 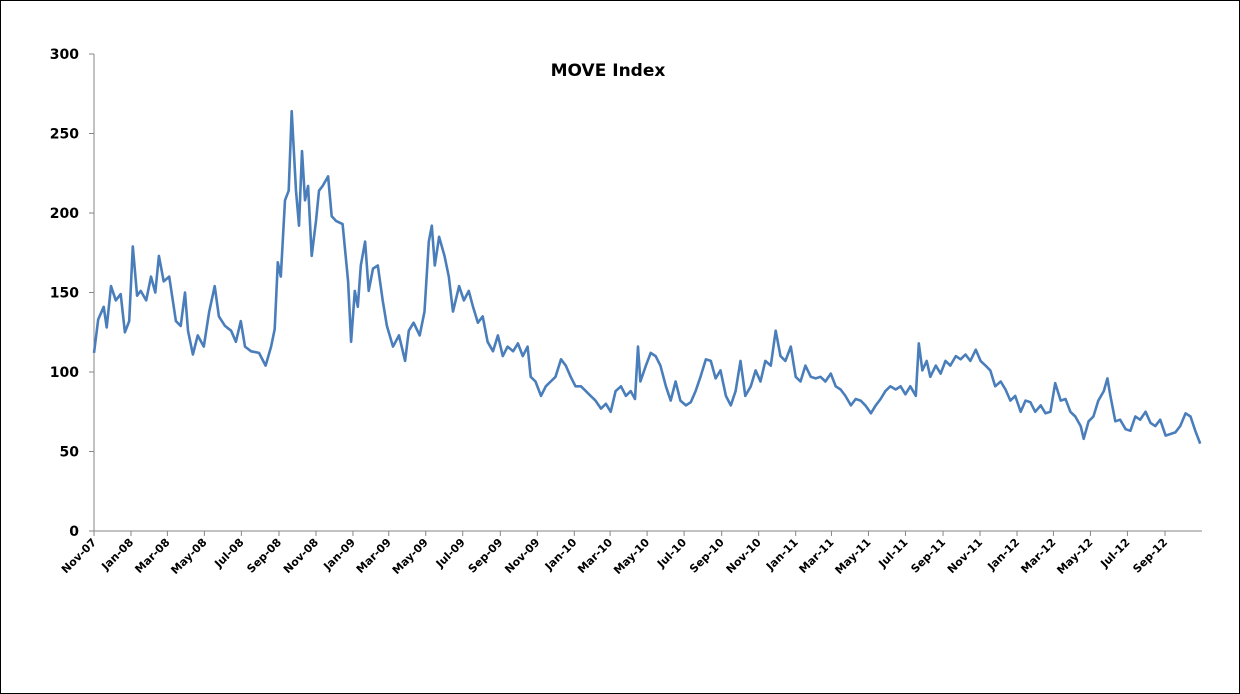 I want to click on x-tick-label: Jul-12, so click(x=1114, y=553).